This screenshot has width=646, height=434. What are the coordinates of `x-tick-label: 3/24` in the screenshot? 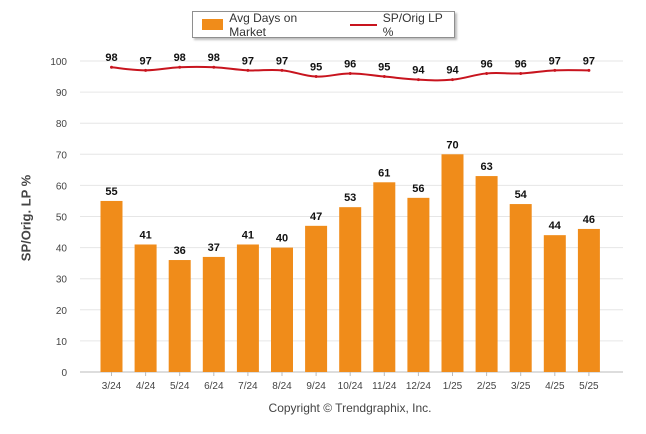 It's located at (112, 386).